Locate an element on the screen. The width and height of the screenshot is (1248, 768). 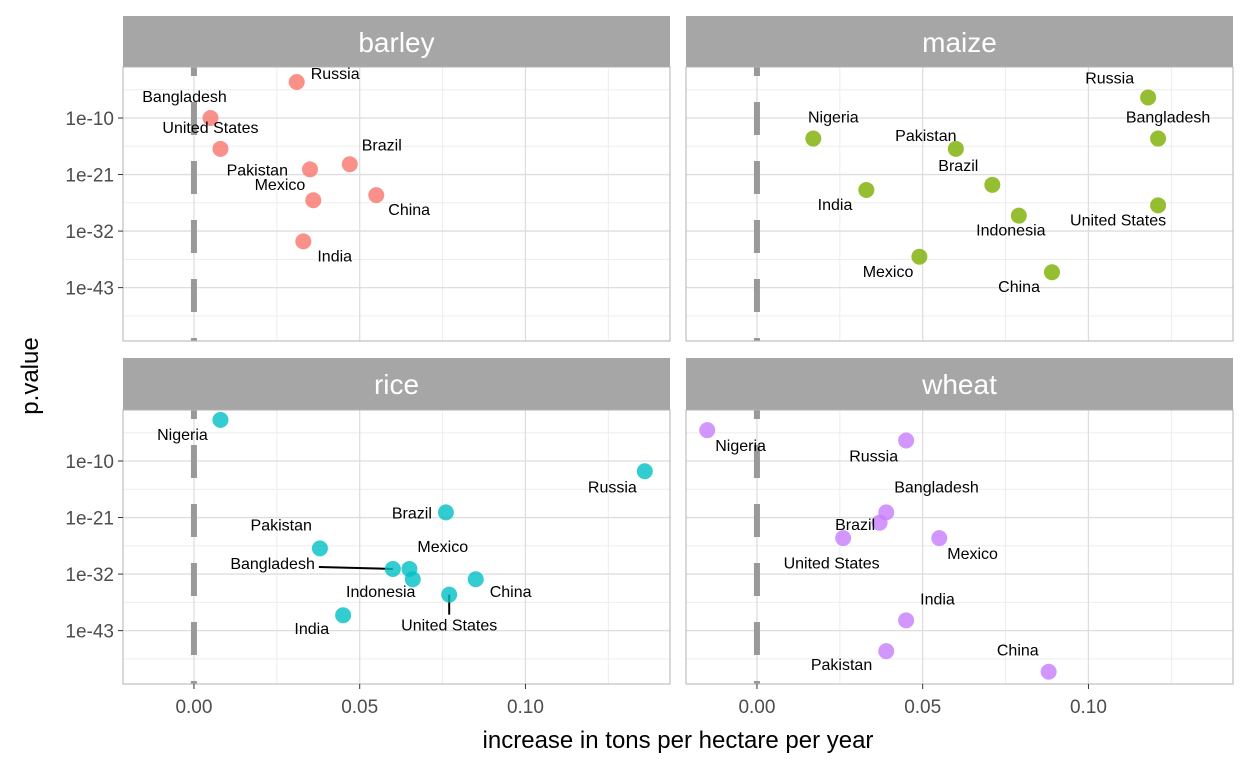
point-maize-pakistan is located at coordinates (955, 148).